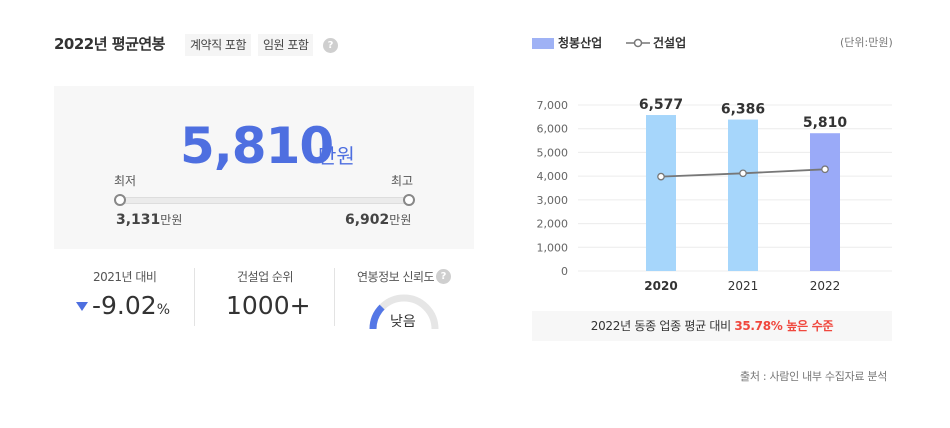 Image resolution: width=950 pixels, height=428 pixels. What do you see at coordinates (171, 220) in the screenshot?
I see `min-salary-unit: 만원` at bounding box center [171, 220].